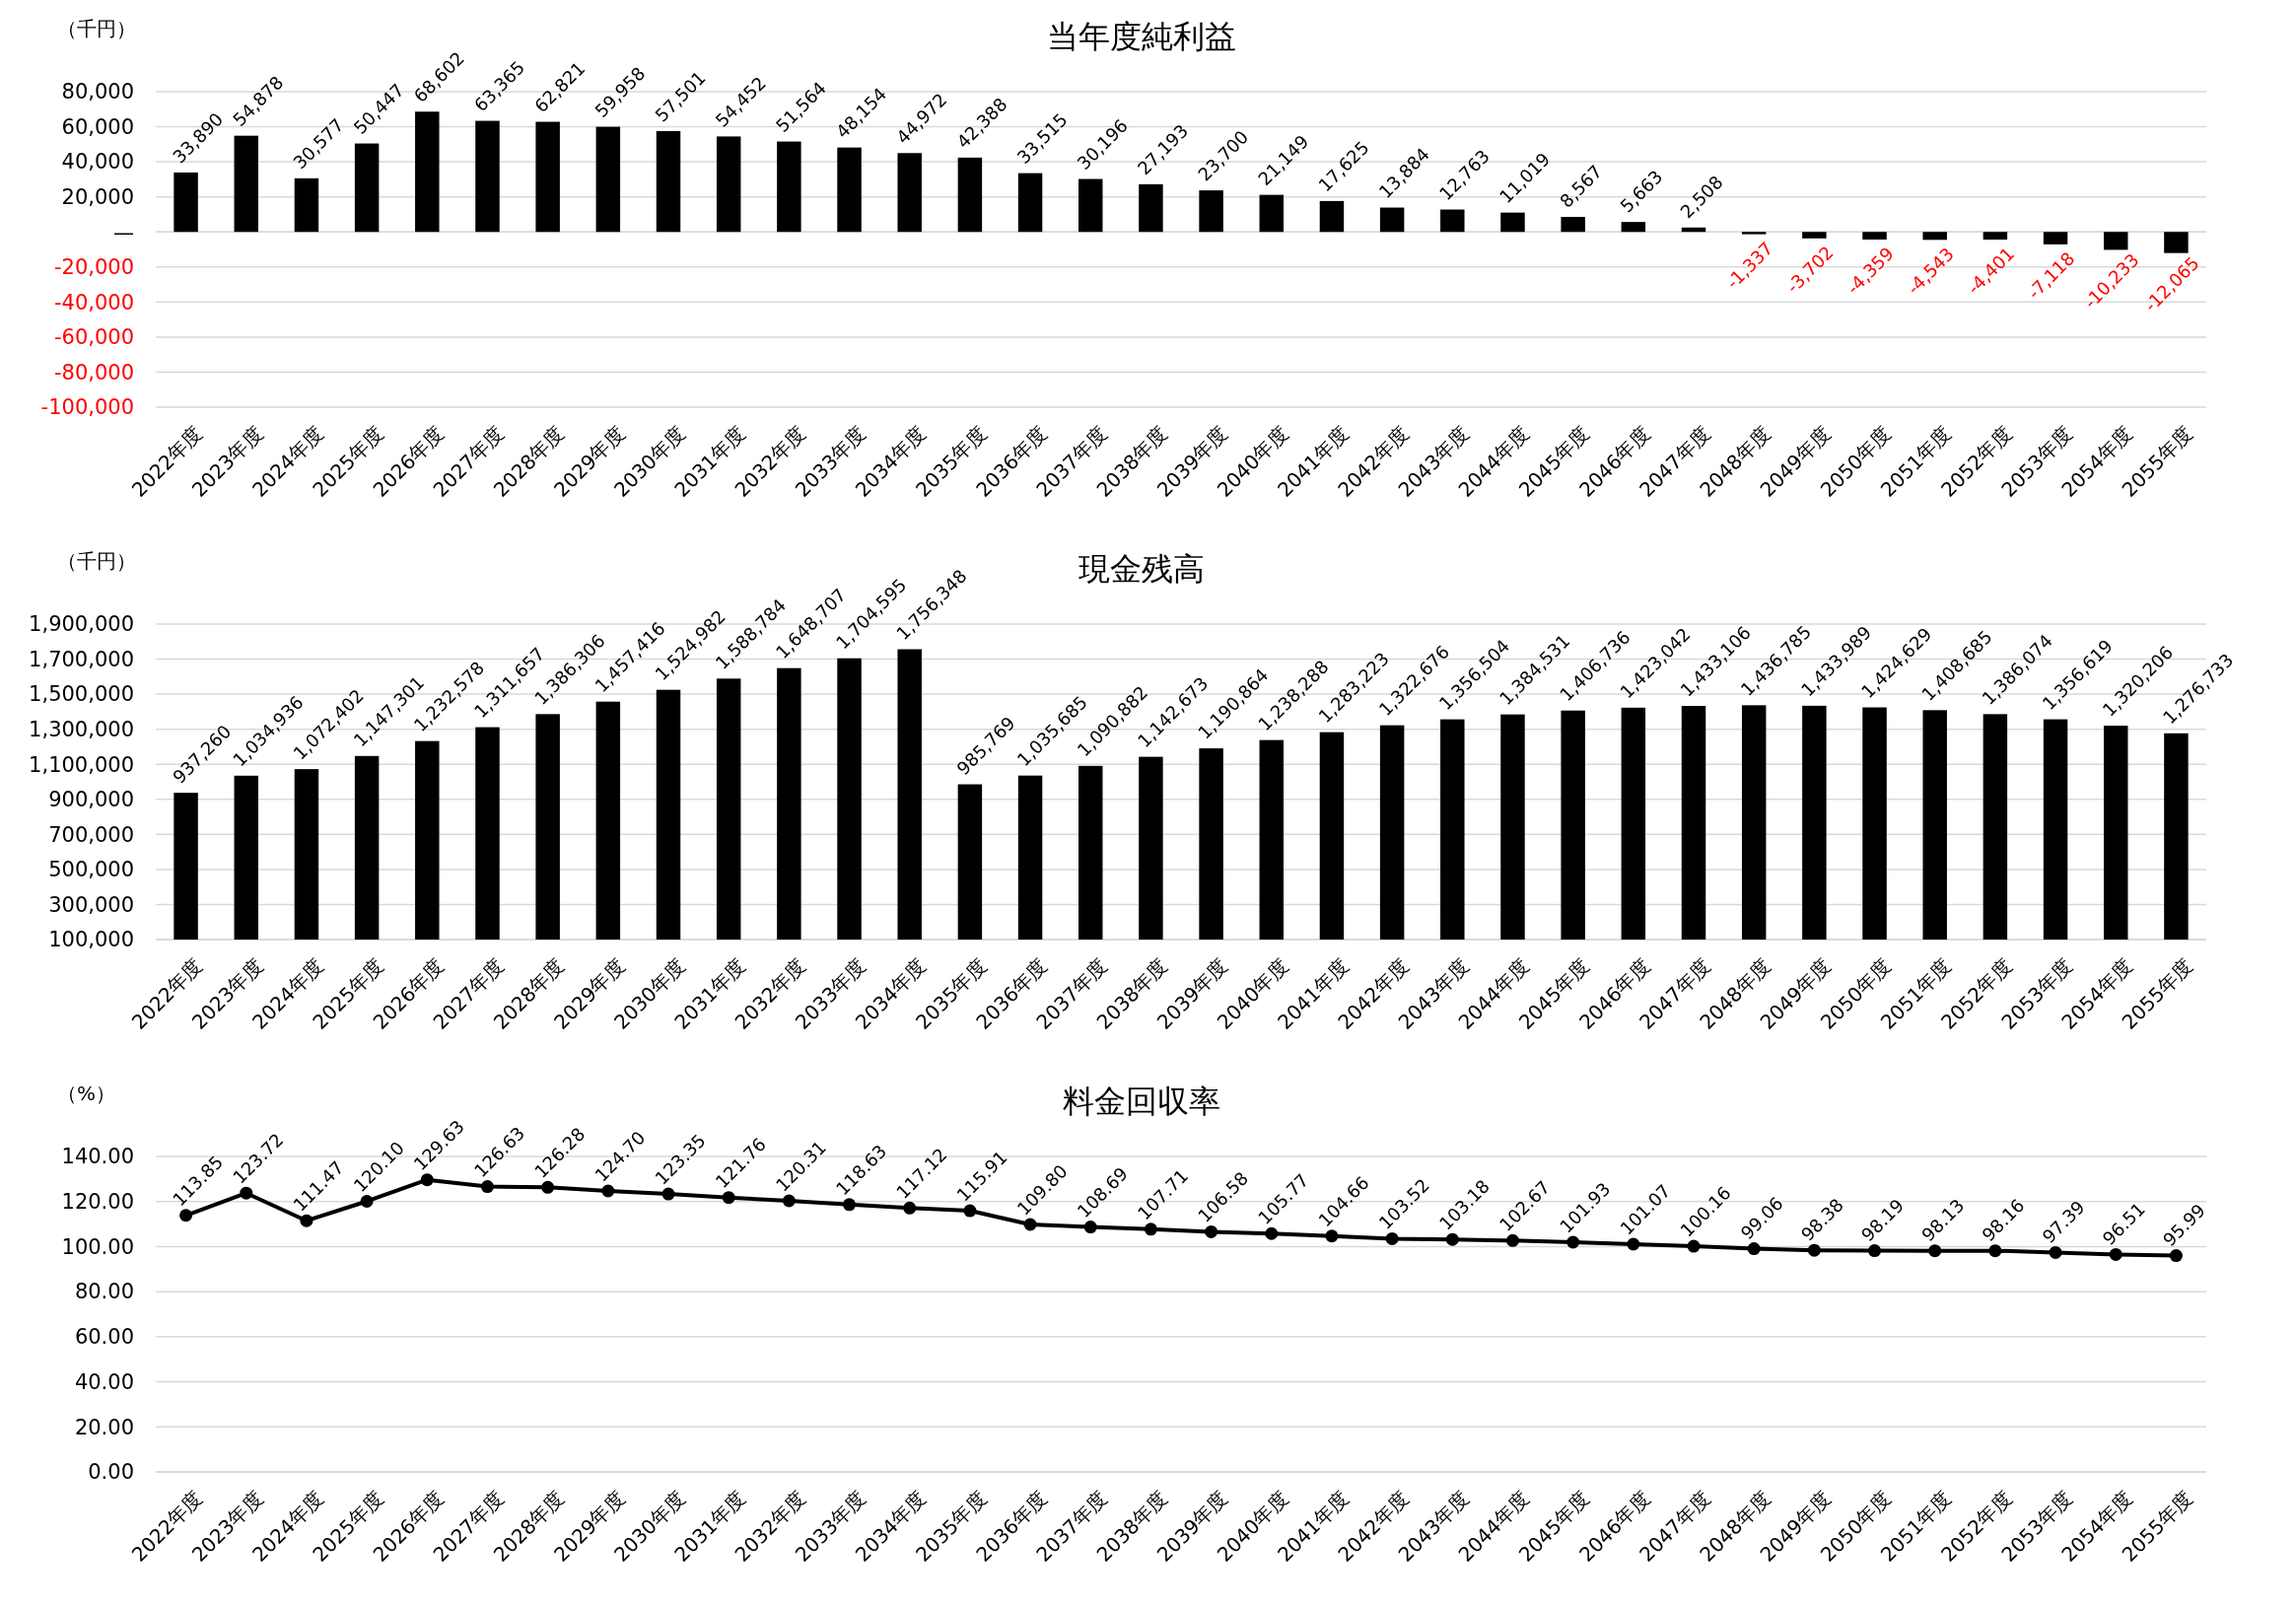 The width and height of the screenshot is (2296, 1607). I want to click on y-tick-label: 120.00, so click(97, 1202).